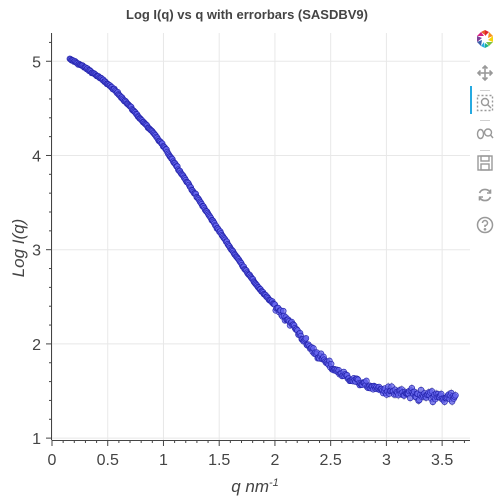  What do you see at coordinates (485, 225) in the screenshot?
I see `help-icon` at bounding box center [485, 225].